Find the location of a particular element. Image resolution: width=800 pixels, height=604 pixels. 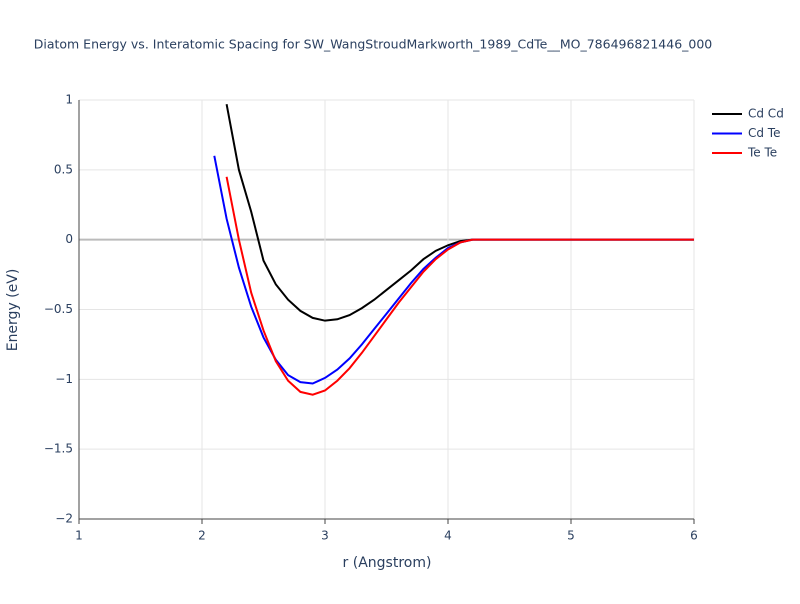

y-tick-label: 0.5 is located at coordinates (63, 169).